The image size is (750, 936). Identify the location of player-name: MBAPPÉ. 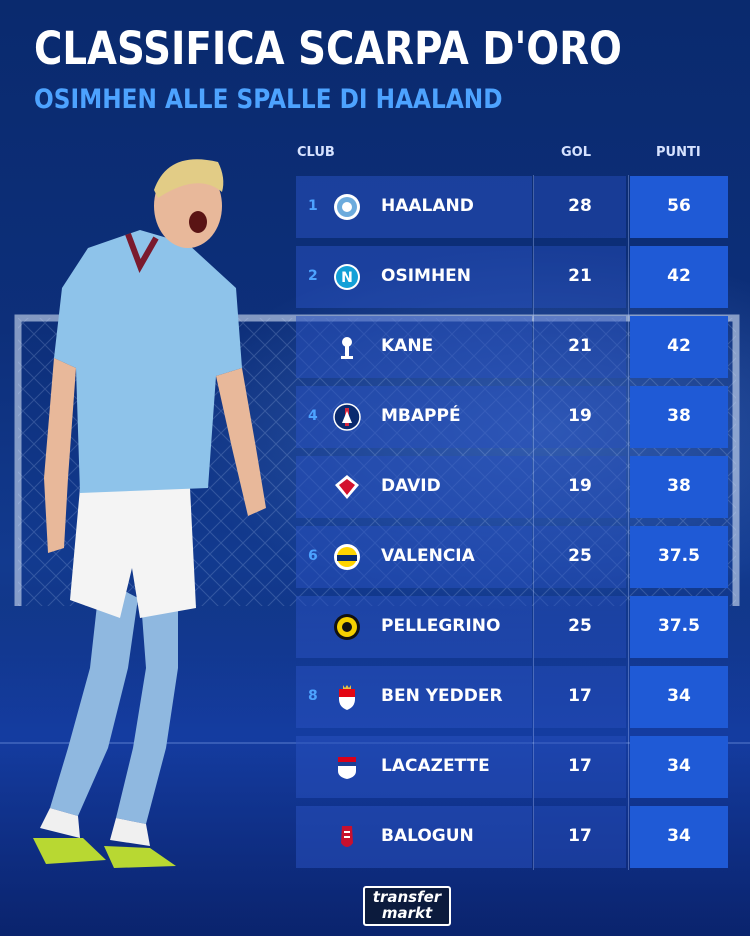
(421, 416).